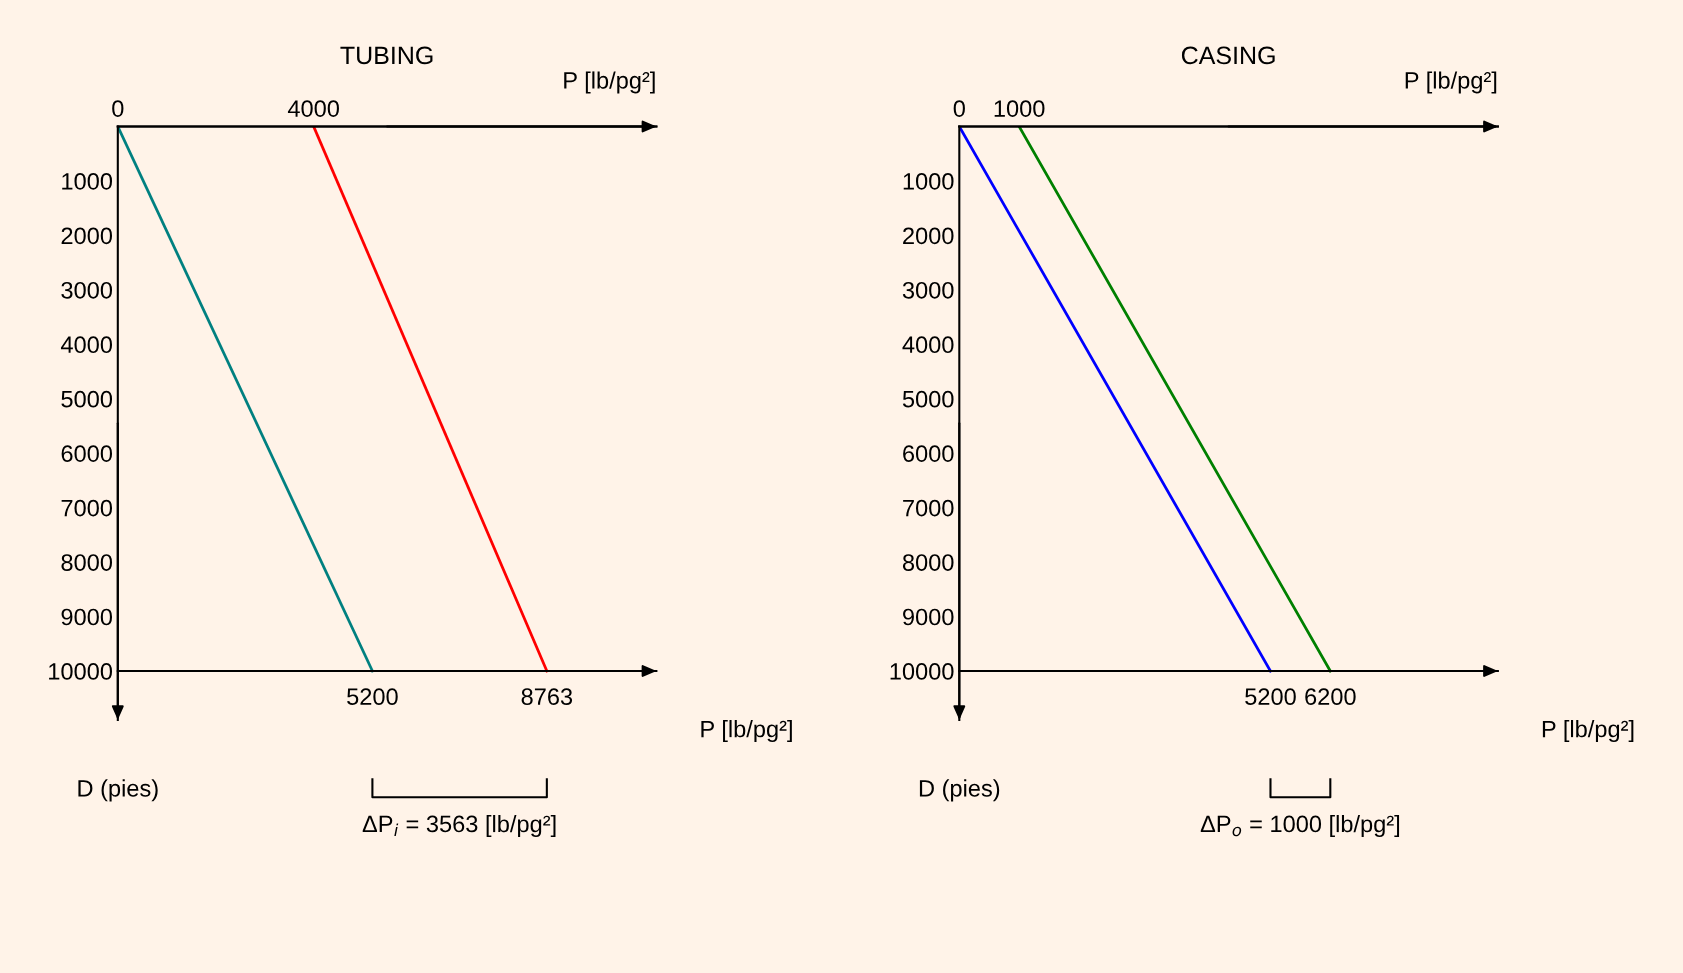 The width and height of the screenshot is (1683, 973). I want to click on x-tick-label: 6200, so click(1330, 697).